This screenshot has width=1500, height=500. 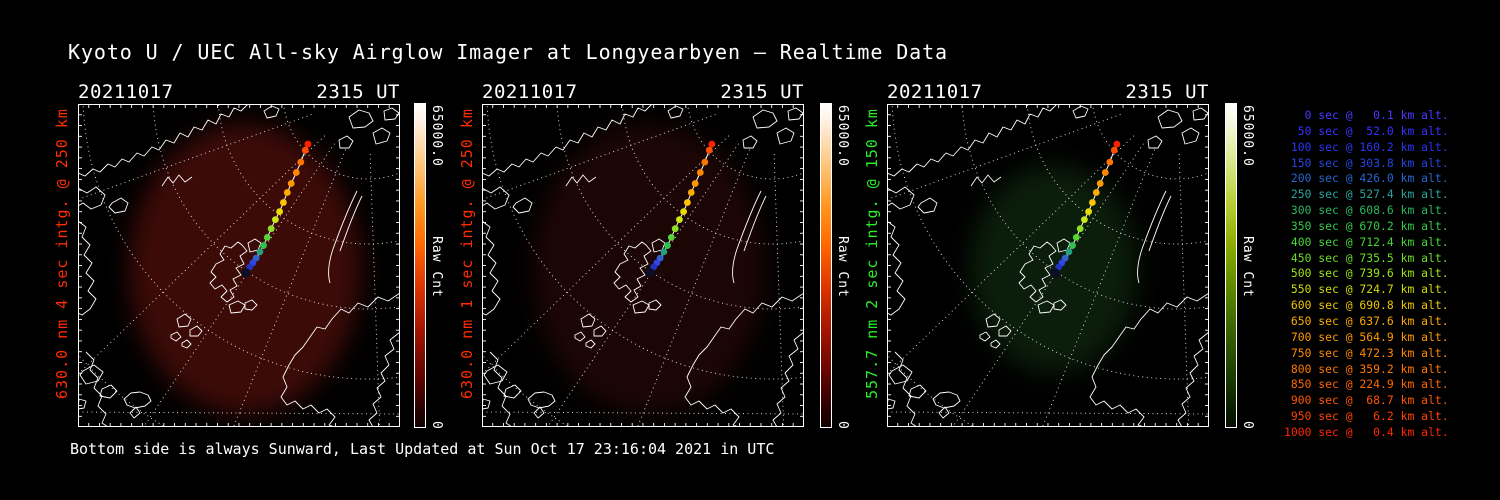 I want to click on panel-1-colorbar-labels: 65000.0 Raw Cnt 0, so click(x=438, y=266).